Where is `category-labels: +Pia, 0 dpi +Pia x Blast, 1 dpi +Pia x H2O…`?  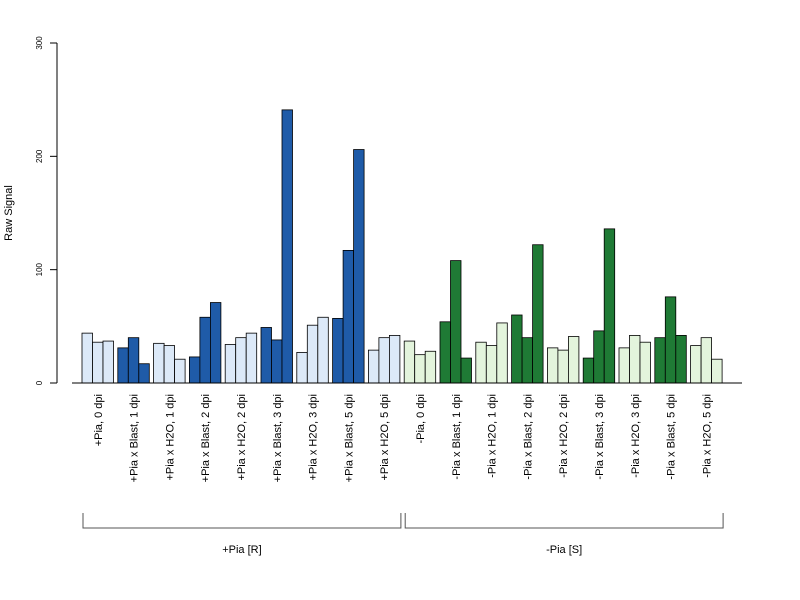
category-labels: +Pia, 0 dpi +Pia x Blast, 1 dpi +Pia x H2O… is located at coordinates (403, 438).